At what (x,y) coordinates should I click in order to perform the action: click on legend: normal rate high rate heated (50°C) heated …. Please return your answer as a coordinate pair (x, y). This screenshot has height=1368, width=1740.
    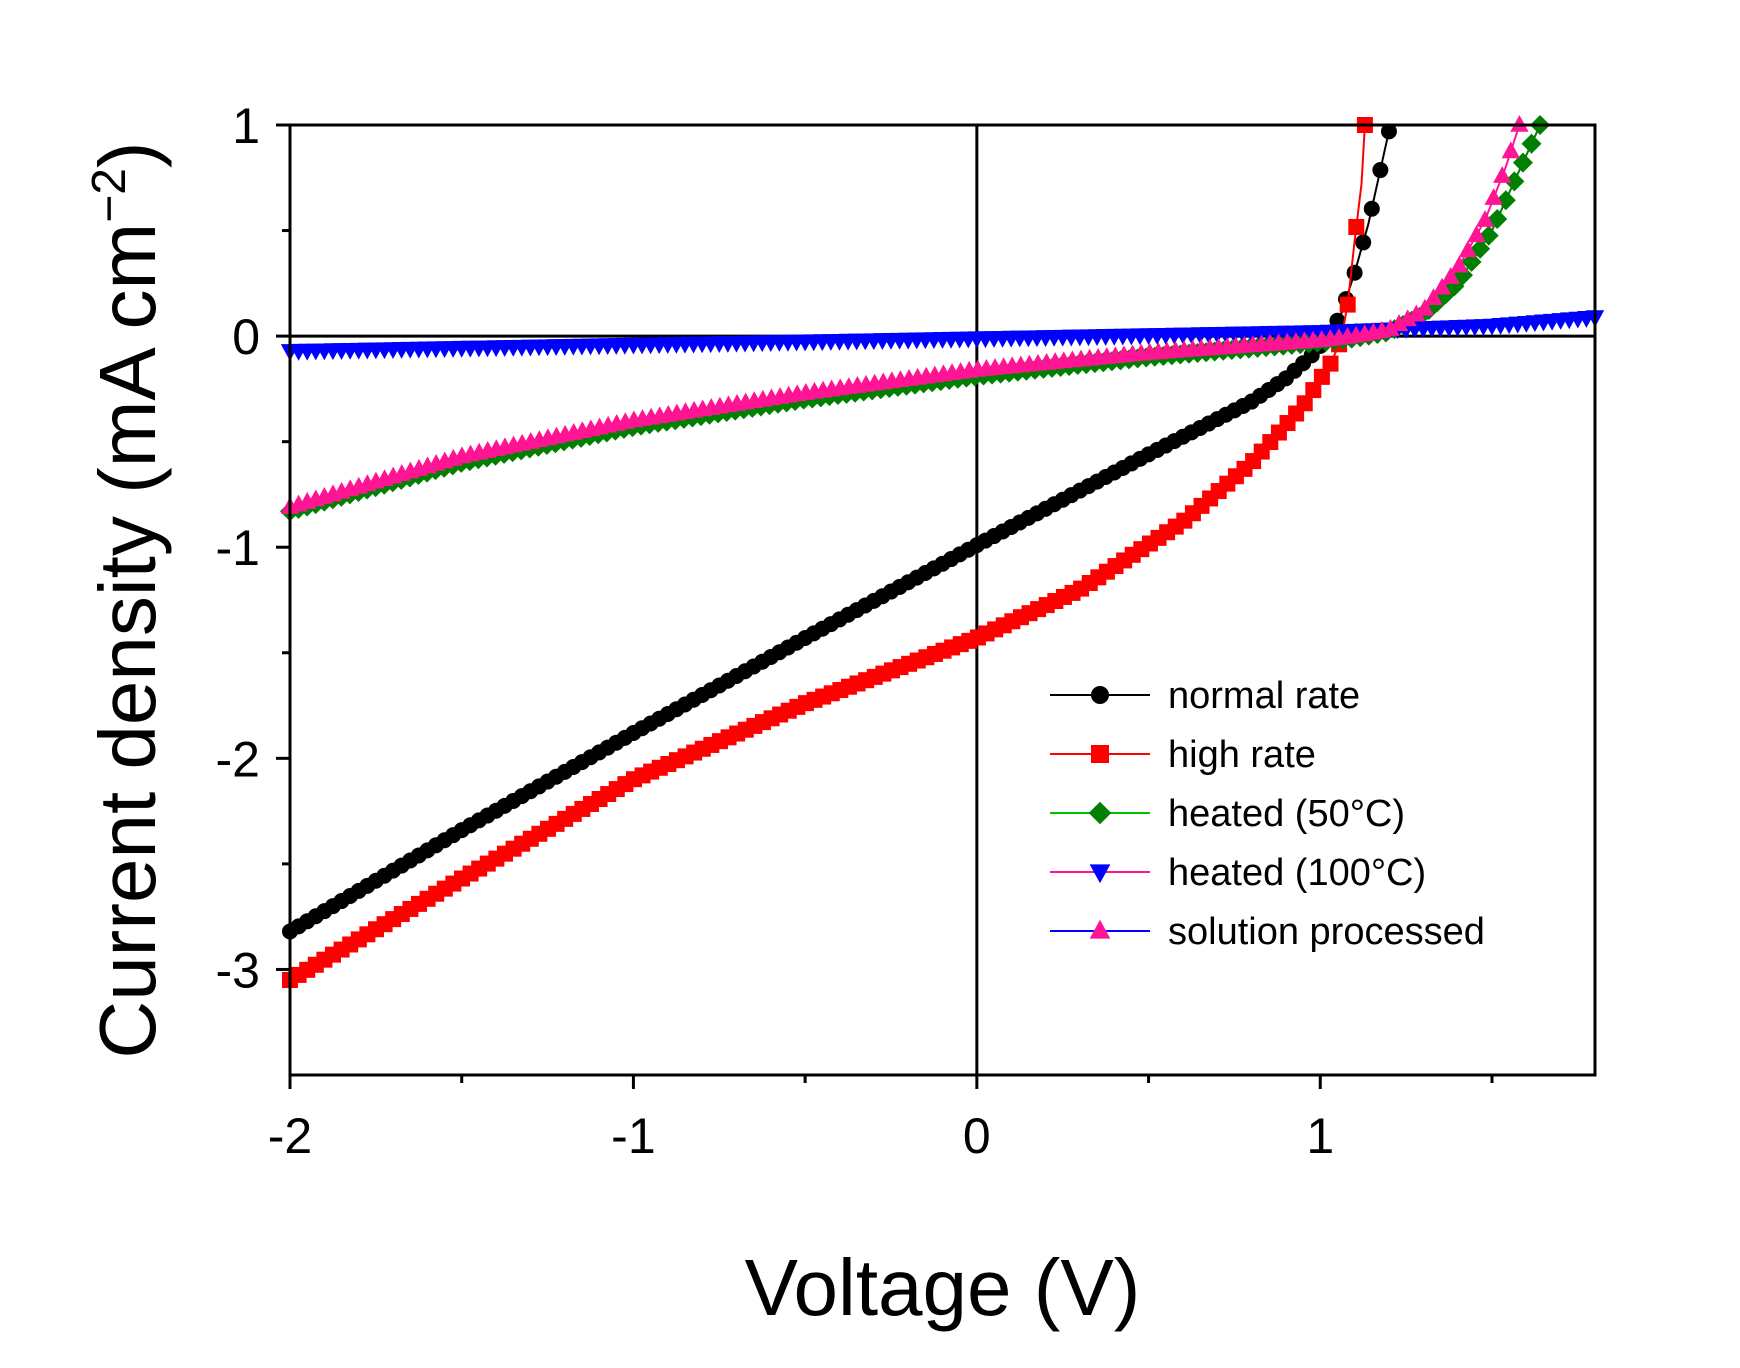
    Looking at the image, I should click on (1267, 814).